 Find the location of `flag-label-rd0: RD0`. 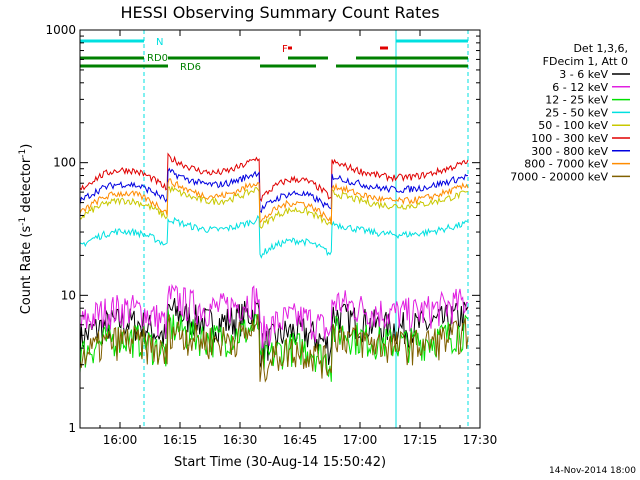

flag-label-rd0: RD0 is located at coordinates (157, 58).